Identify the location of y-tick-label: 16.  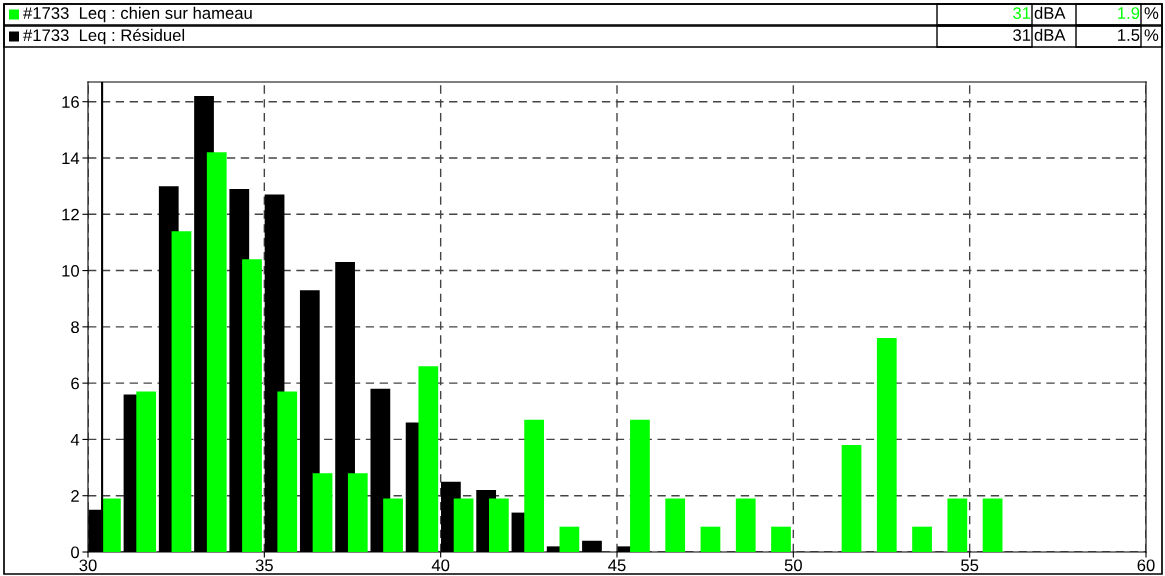
(70, 102).